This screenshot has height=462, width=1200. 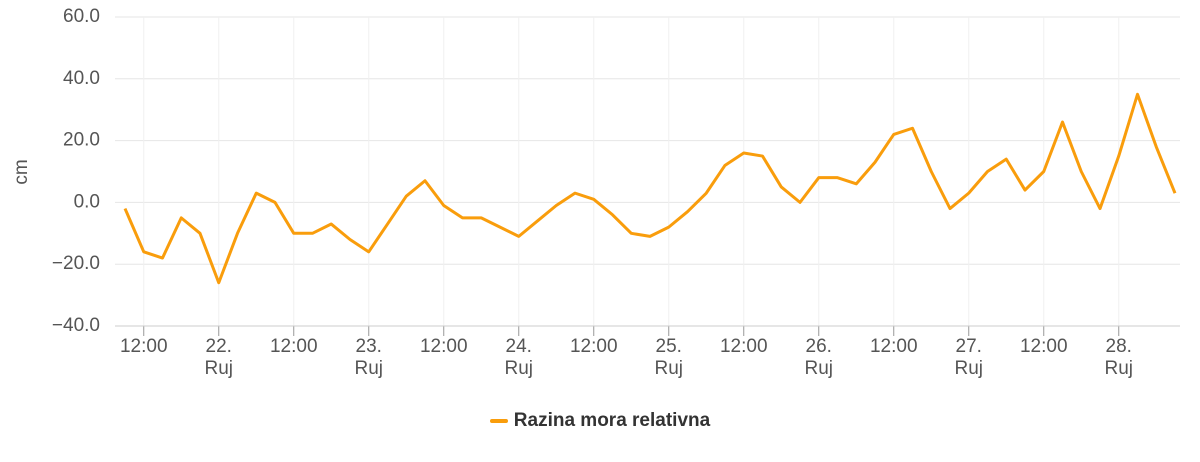 What do you see at coordinates (1118, 357) in the screenshot?
I see `x-tick-label: 28. Ruj` at bounding box center [1118, 357].